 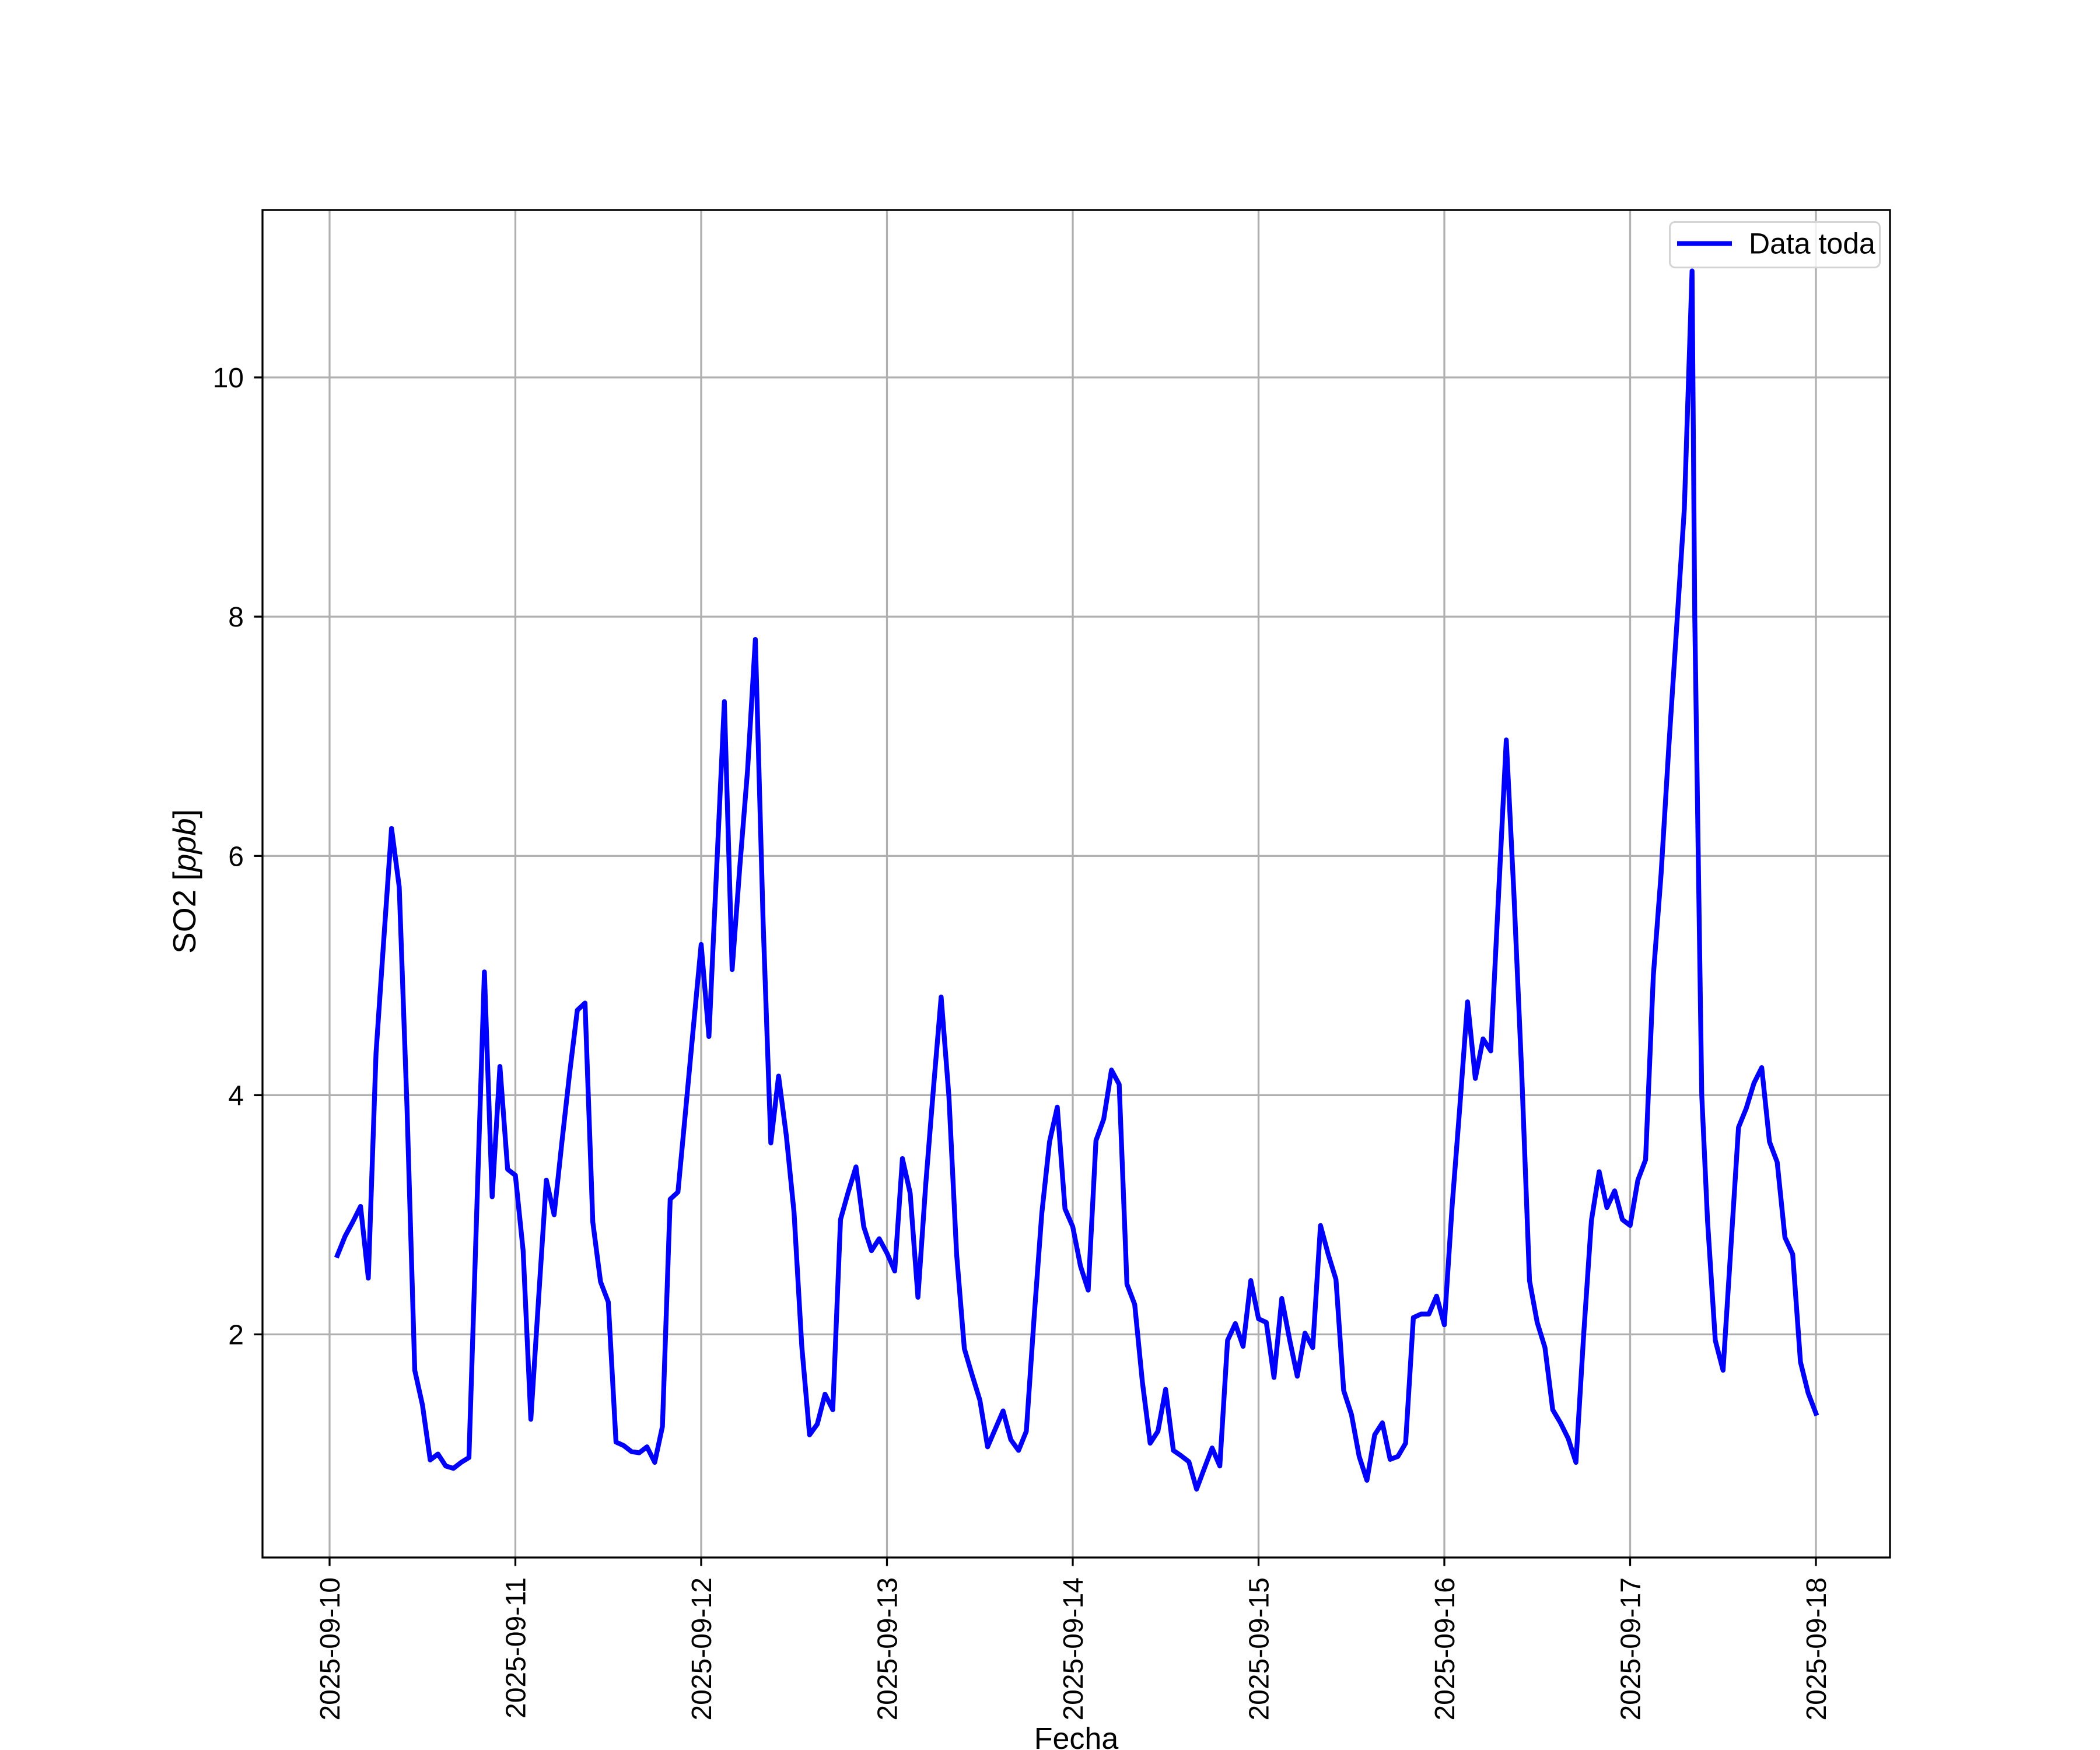 I want to click on svg-text: 2025-09-17, so click(x=1631, y=1649).